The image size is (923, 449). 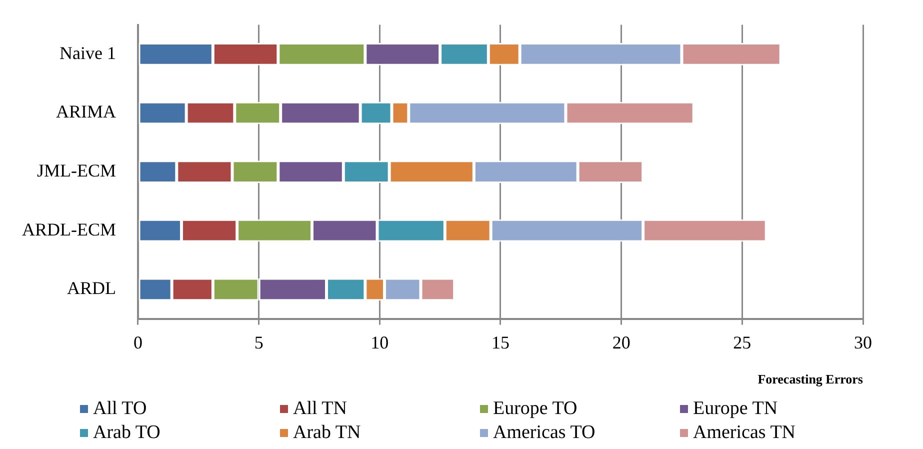 I want to click on legend-label: Americas TO, so click(x=544, y=433).